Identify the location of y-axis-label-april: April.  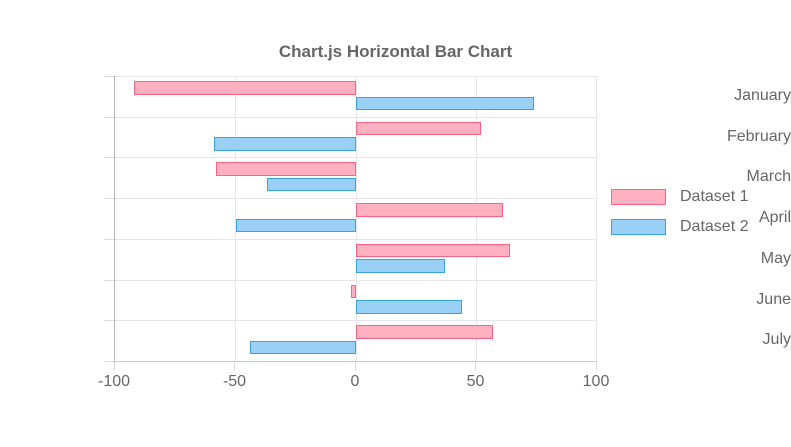
(774, 218).